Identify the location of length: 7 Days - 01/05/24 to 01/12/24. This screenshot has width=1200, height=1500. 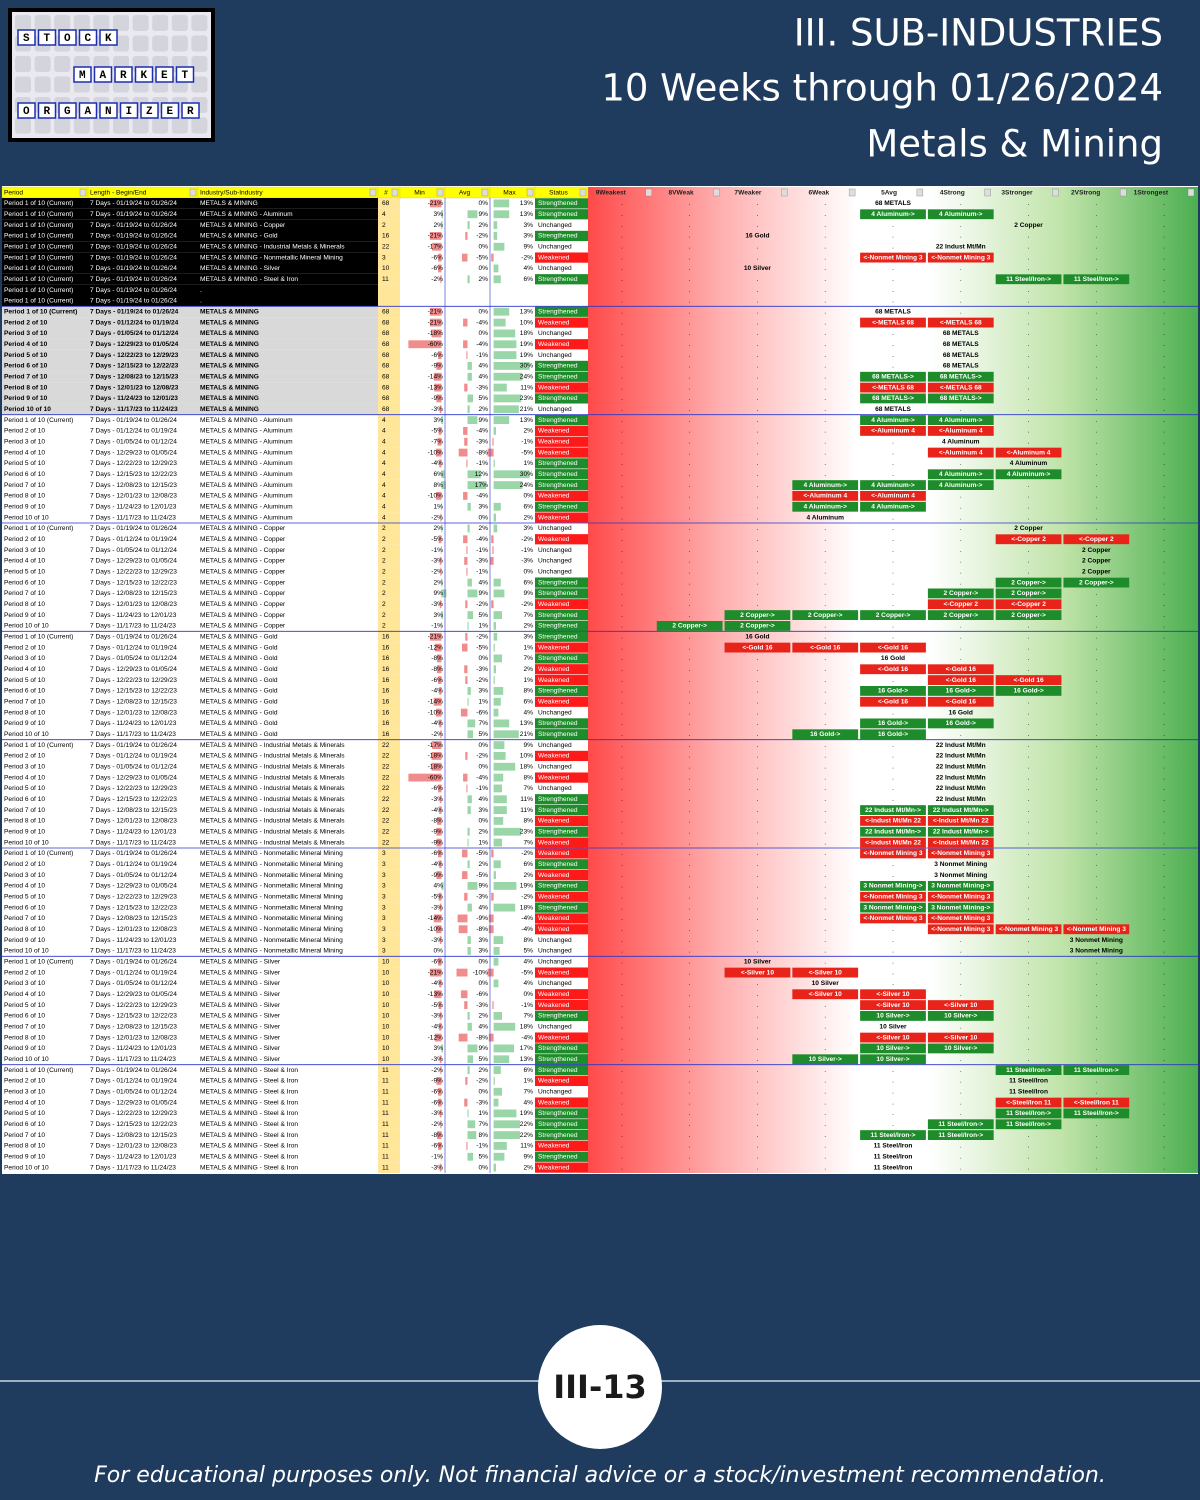
(133, 658).